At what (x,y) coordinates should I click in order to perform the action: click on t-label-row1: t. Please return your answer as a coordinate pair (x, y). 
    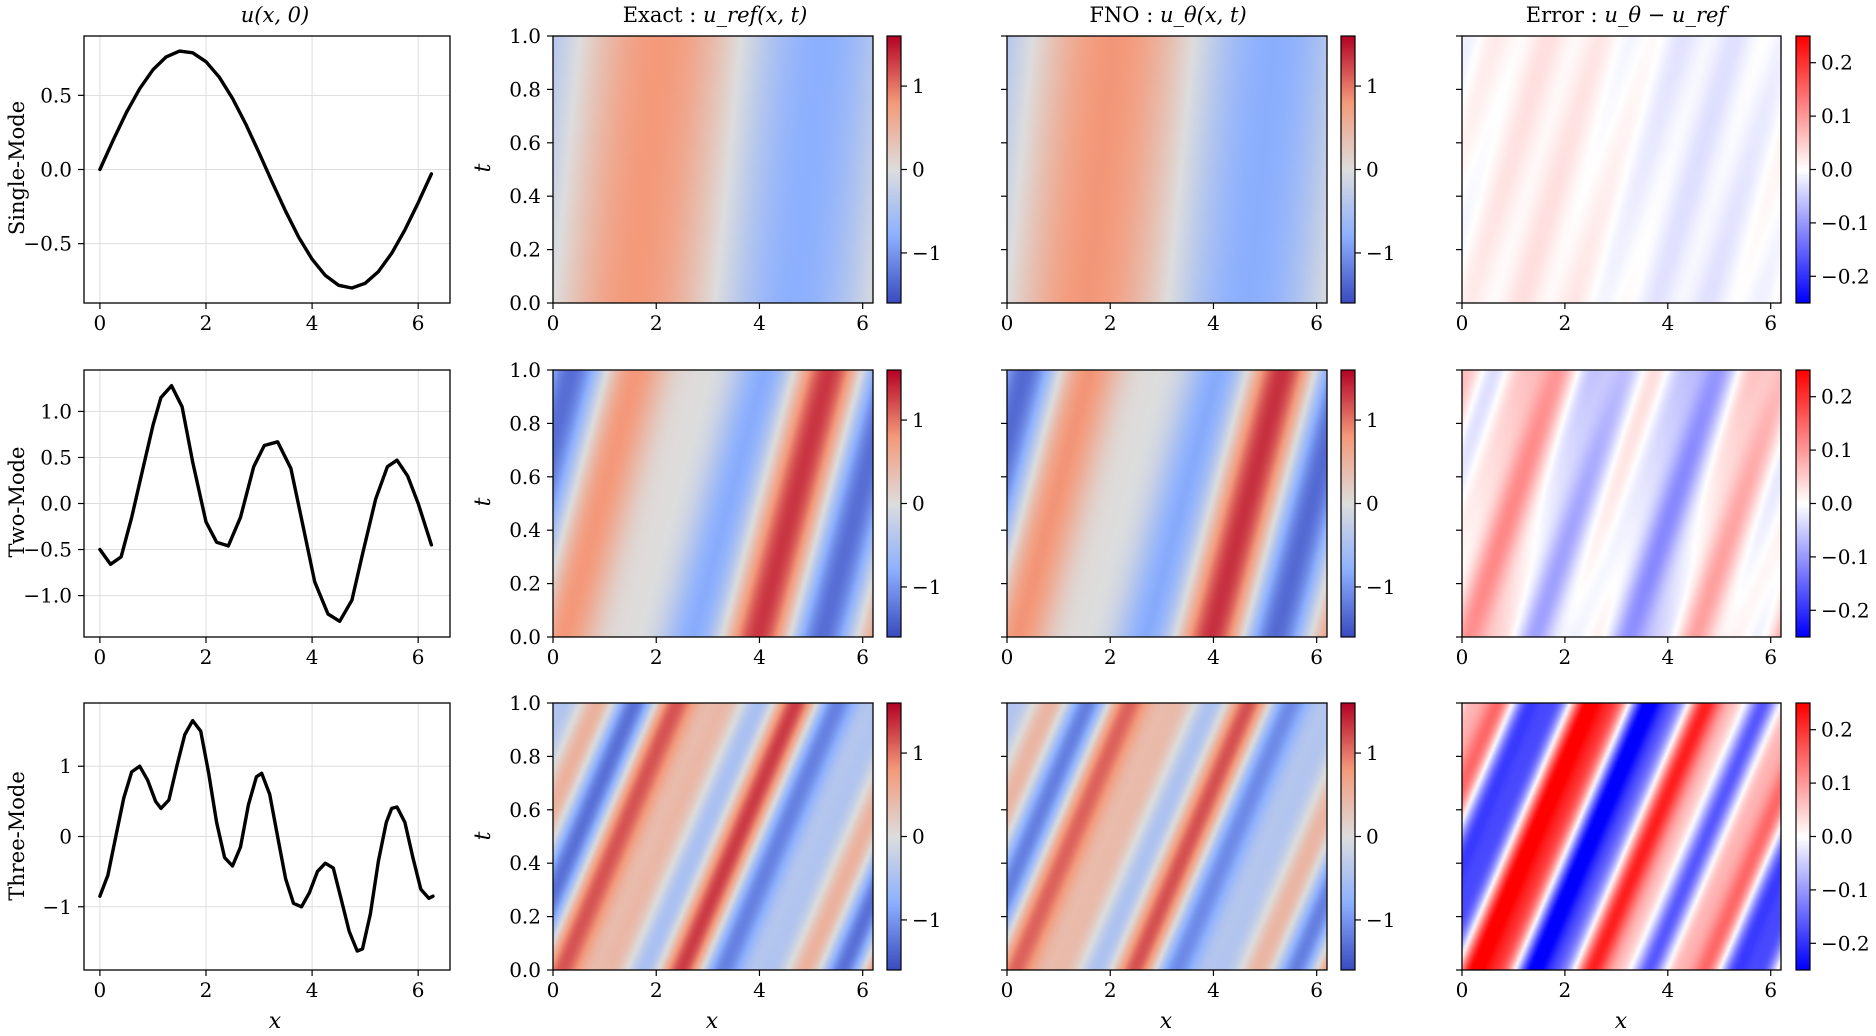
    Looking at the image, I should click on (483, 167).